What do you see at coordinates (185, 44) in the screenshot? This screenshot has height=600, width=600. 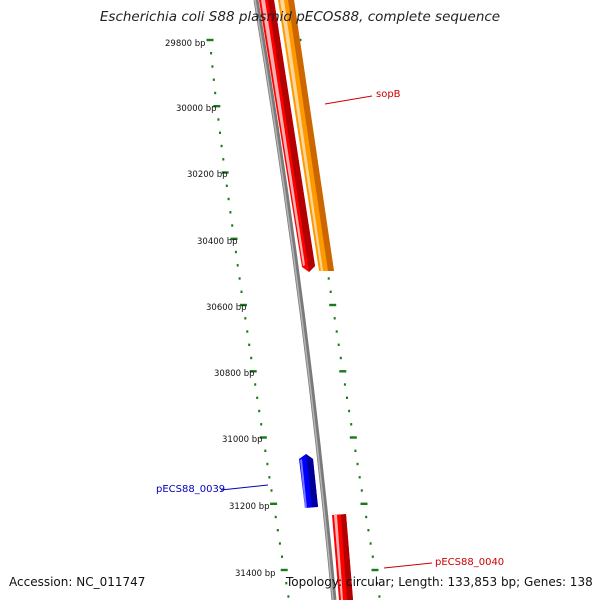 I see `tick-label: 29800 bp` at bounding box center [185, 44].